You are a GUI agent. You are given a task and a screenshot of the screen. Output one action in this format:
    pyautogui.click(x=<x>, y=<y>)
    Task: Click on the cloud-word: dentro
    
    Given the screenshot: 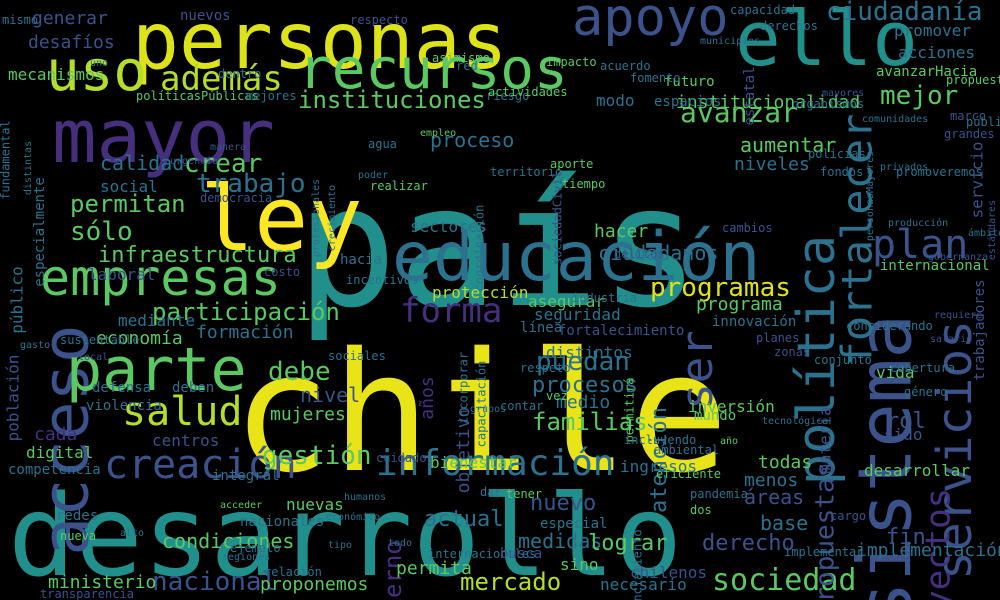 What is the action you would take?
    pyautogui.click(x=239, y=74)
    